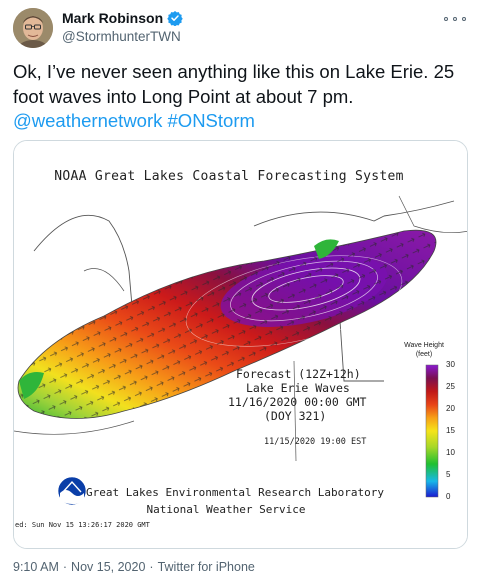  Describe the element at coordinates (424, 350) in the screenshot. I see `legend-title: Wave Height (feet)` at that location.